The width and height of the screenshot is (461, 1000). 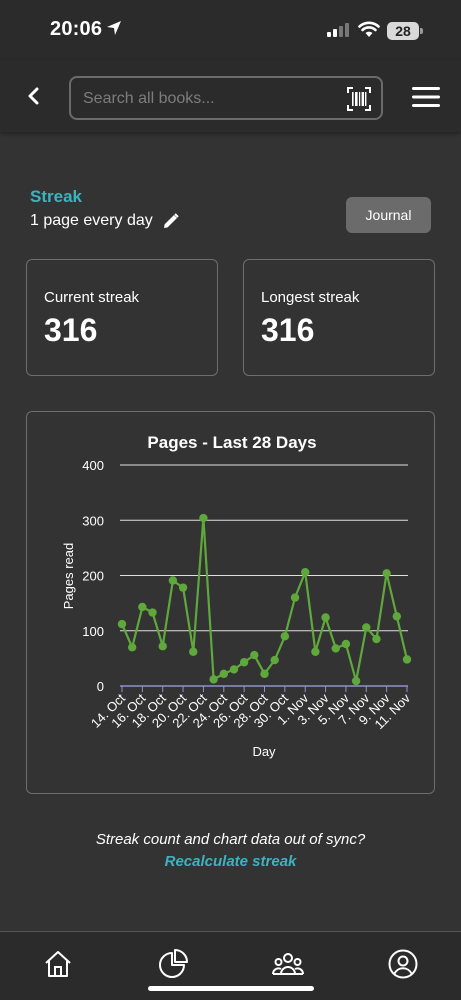 What do you see at coordinates (230, 861) in the screenshot?
I see `recalculate-streak-link: Recalculate streak` at bounding box center [230, 861].